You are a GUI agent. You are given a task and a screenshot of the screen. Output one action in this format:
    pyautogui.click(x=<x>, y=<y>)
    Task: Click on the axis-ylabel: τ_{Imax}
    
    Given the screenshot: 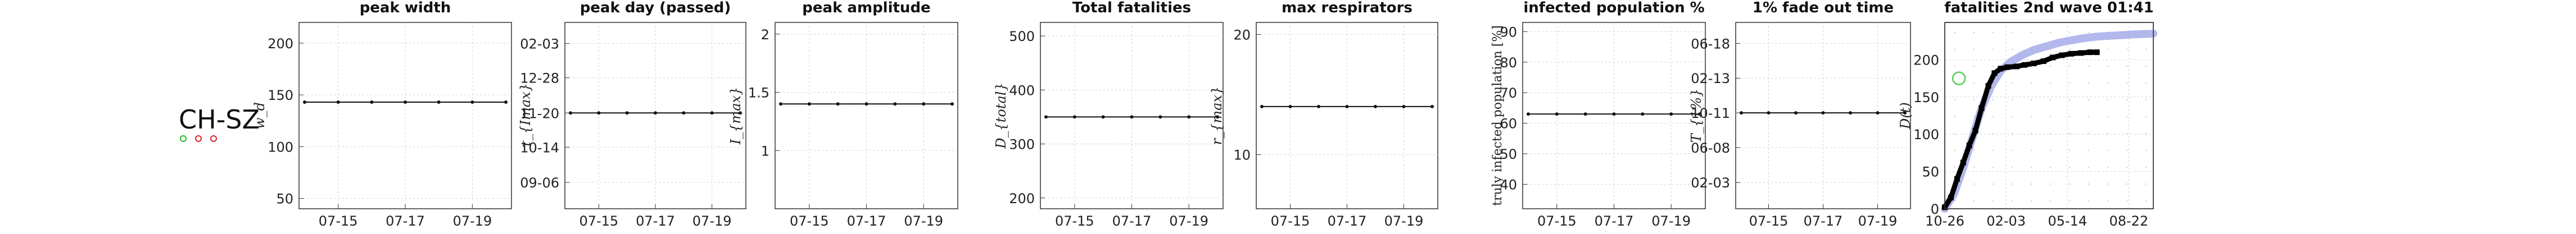 What is the action you would take?
    pyautogui.click(x=525, y=115)
    